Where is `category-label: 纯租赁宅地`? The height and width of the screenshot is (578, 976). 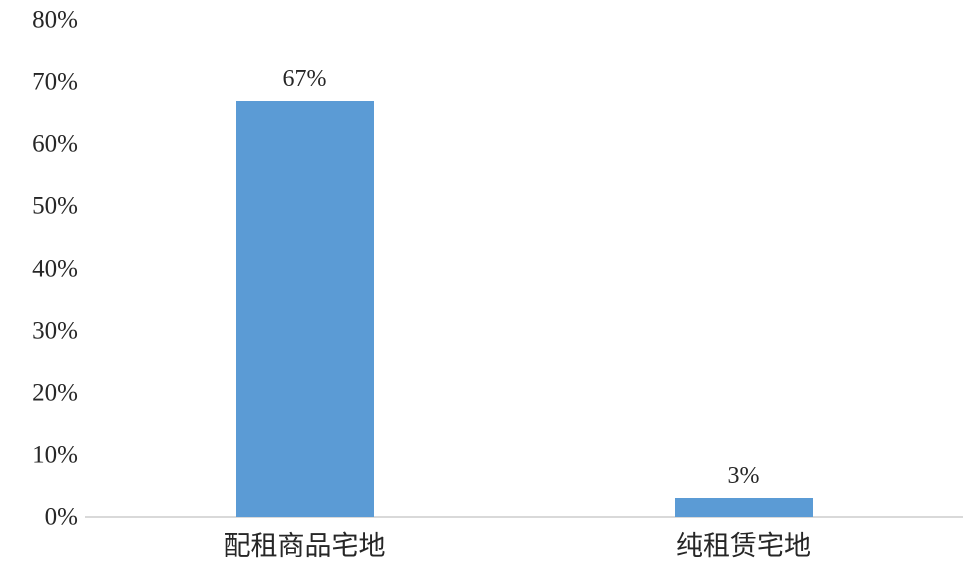 category-label: 纯租赁宅地 is located at coordinates (743, 546).